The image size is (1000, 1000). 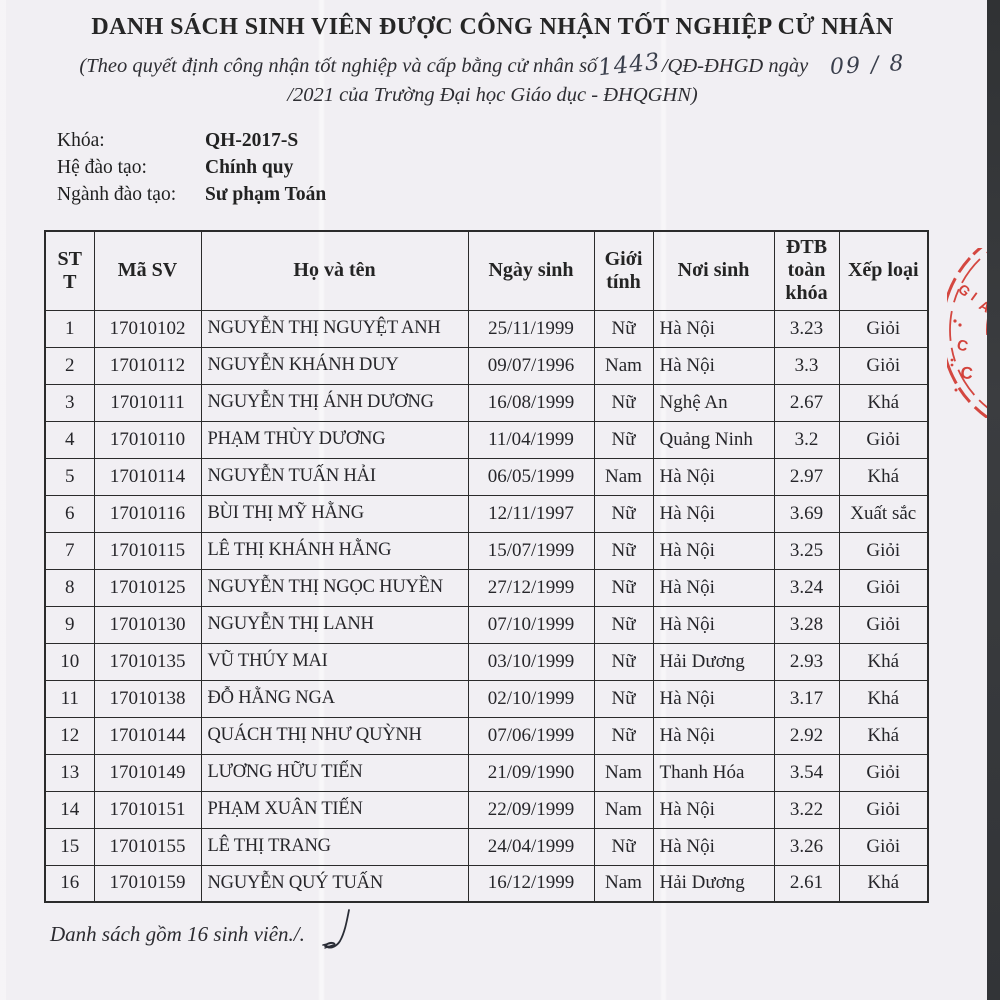 I want to click on cell-ngay-sinh: 11/04/1999, so click(x=531, y=439).